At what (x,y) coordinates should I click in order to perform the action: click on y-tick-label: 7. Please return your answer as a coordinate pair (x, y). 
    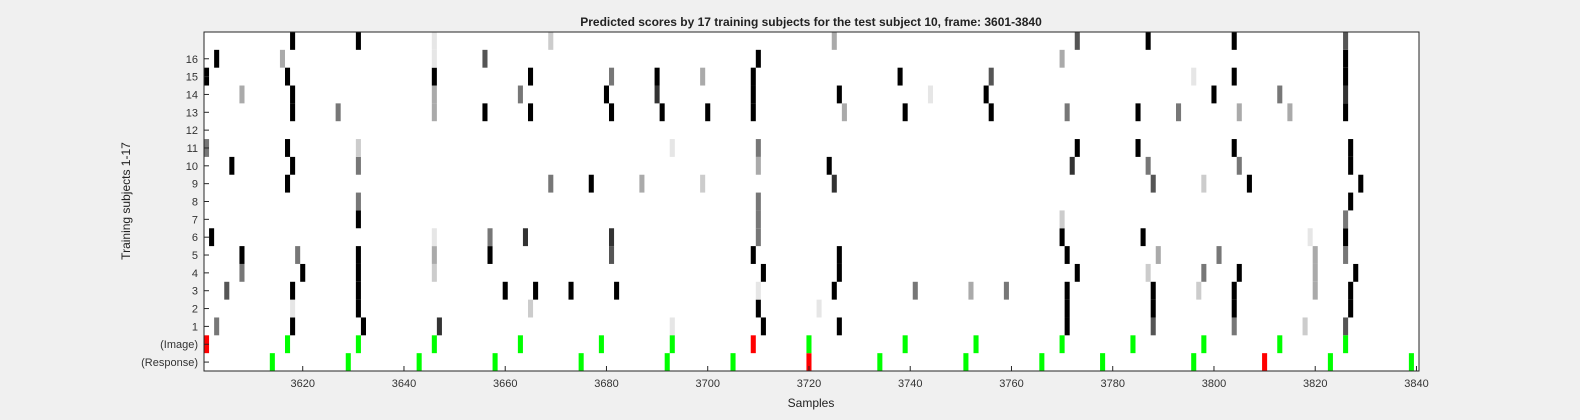
    Looking at the image, I should click on (195, 220).